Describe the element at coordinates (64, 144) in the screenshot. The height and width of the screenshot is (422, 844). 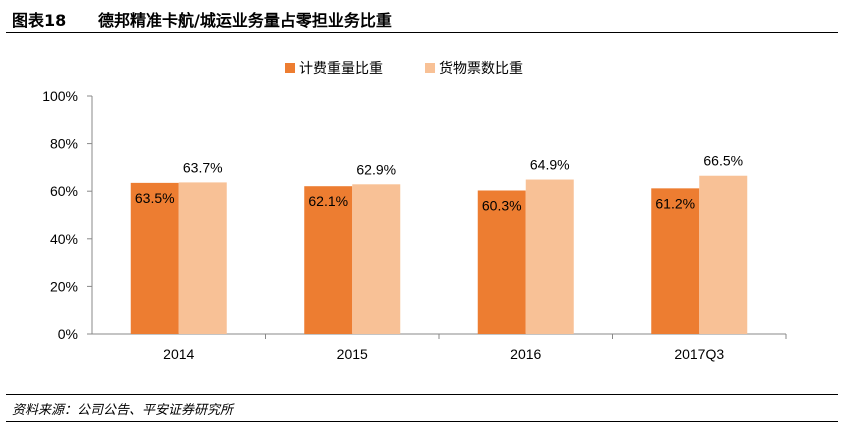
I see `y-tick-label: 80%` at that location.